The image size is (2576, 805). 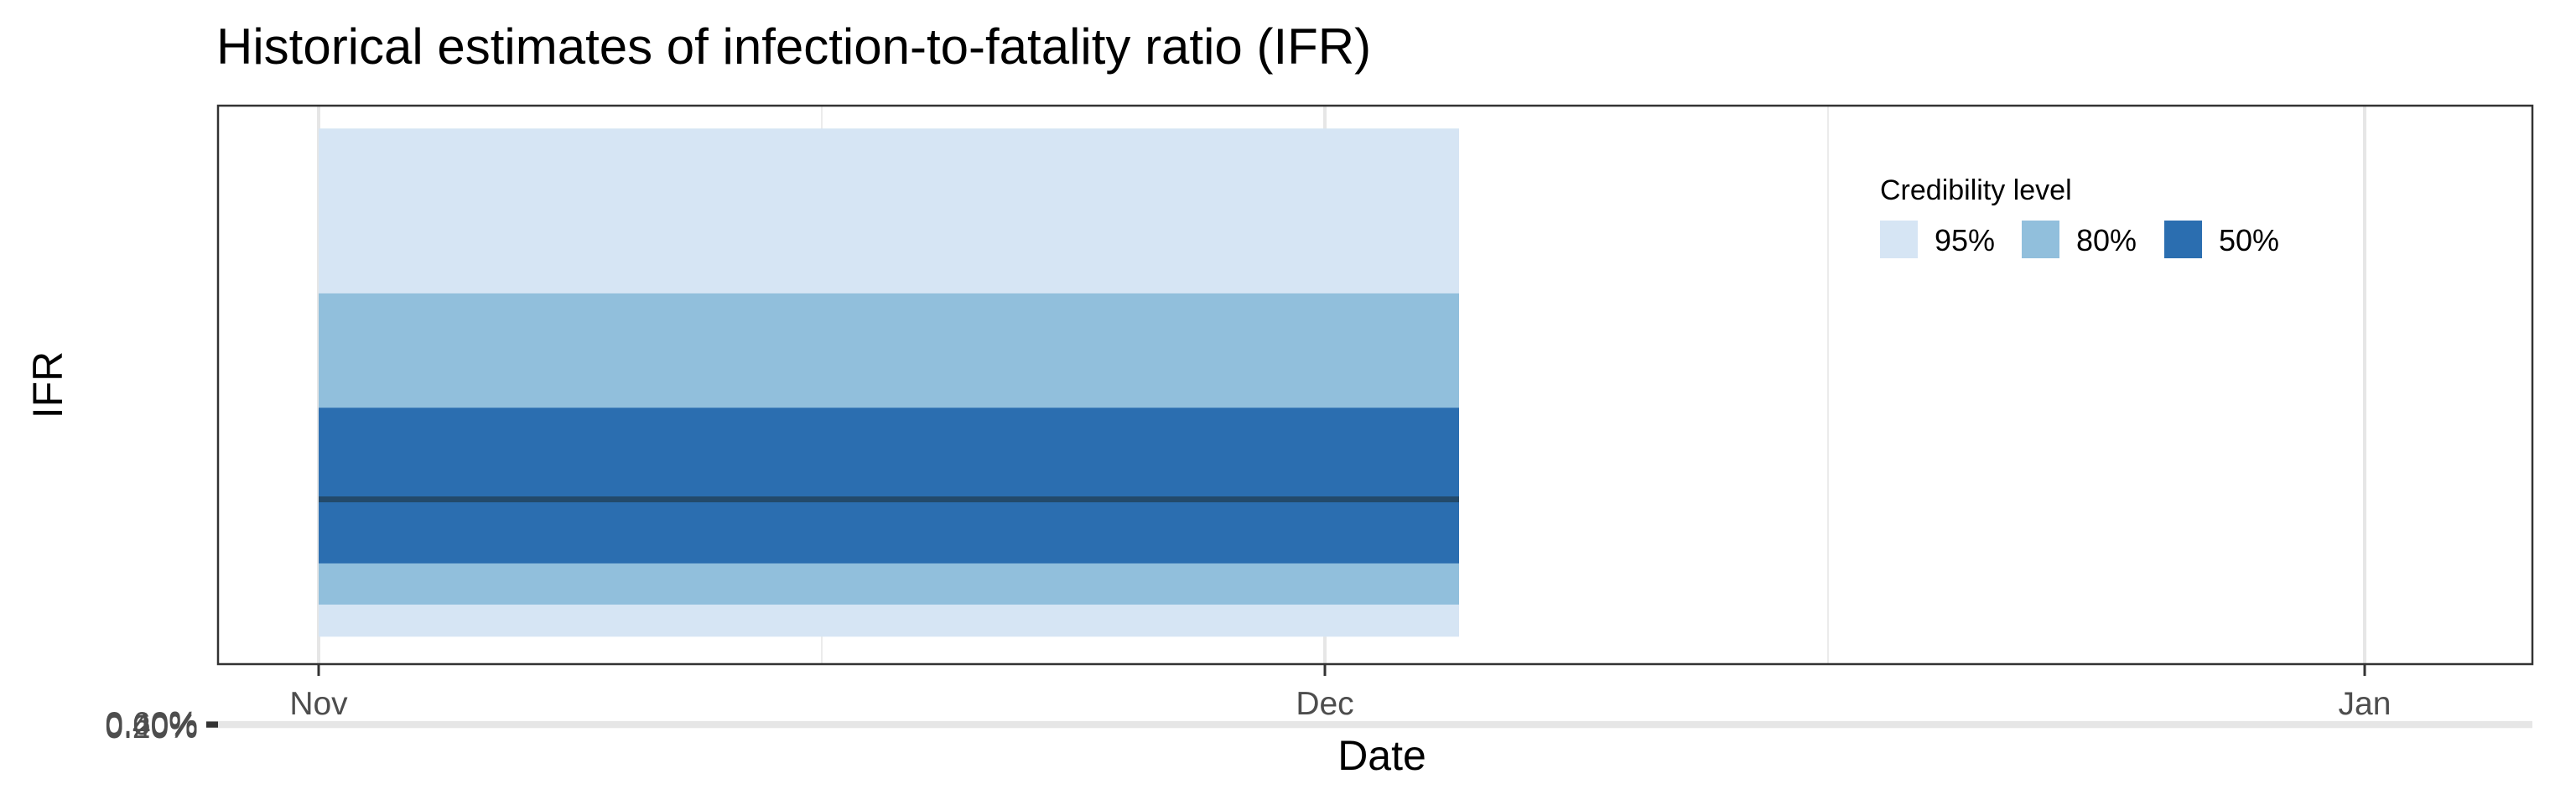 What do you see at coordinates (1248, 704) in the screenshot?
I see `axis-layer: 0.20%0.40%0.60% Nov Dec Jan` at bounding box center [1248, 704].